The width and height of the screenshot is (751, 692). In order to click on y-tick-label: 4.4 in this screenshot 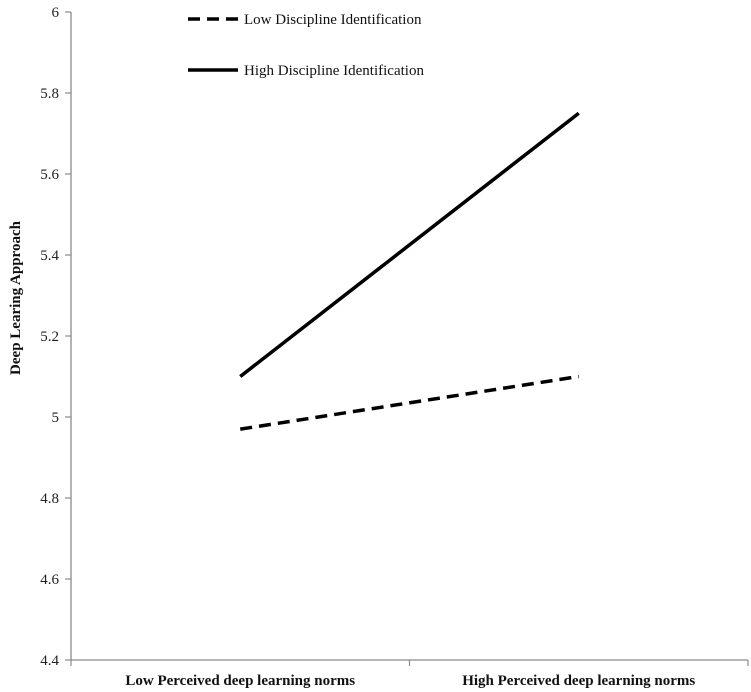, I will do `click(49, 661)`.